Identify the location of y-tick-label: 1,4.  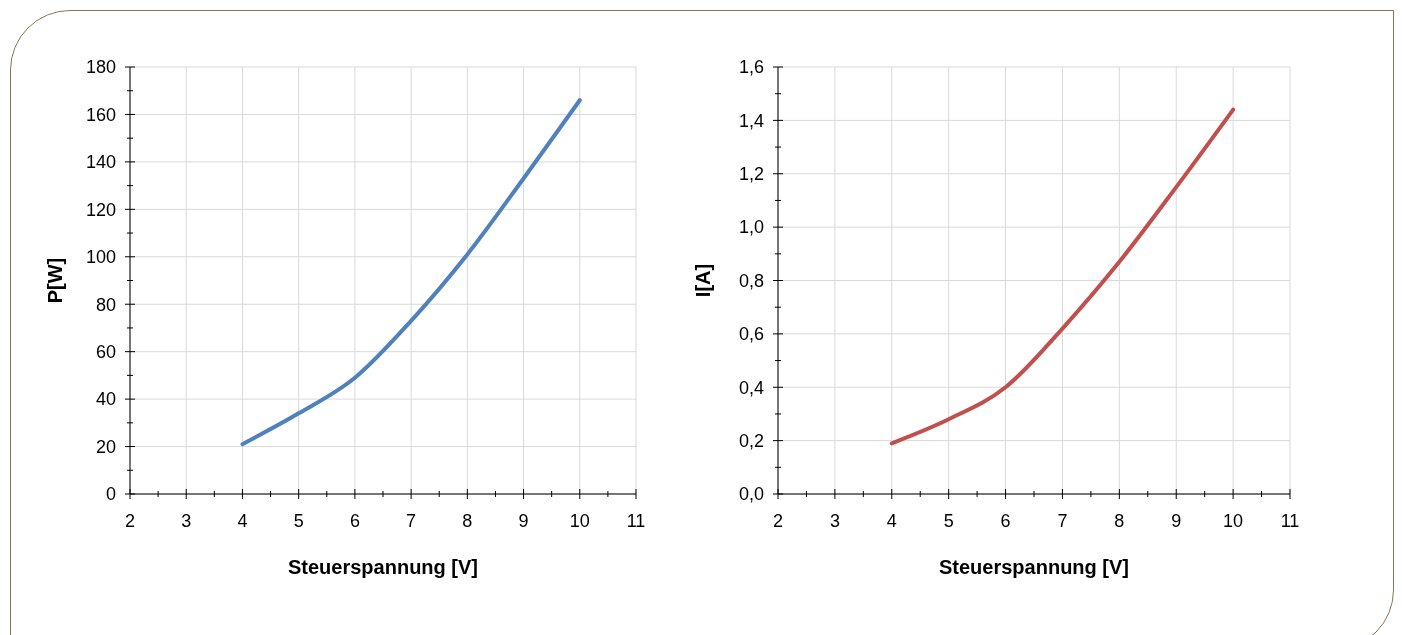
(751, 120).